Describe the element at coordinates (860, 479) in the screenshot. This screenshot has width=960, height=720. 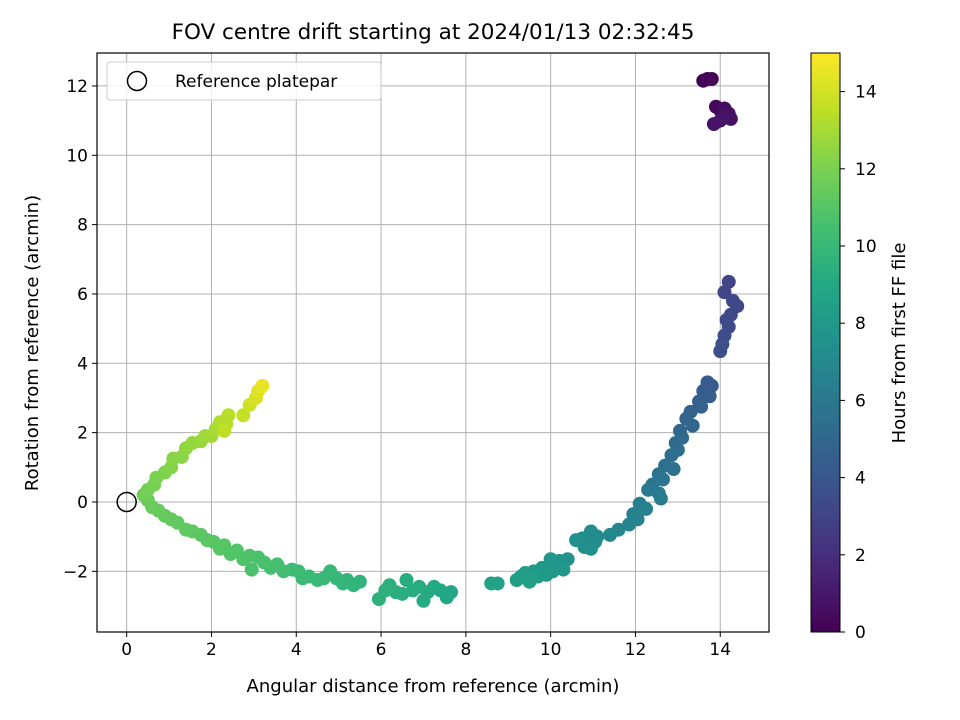
I see `colorbar-tick-label: 4` at that location.